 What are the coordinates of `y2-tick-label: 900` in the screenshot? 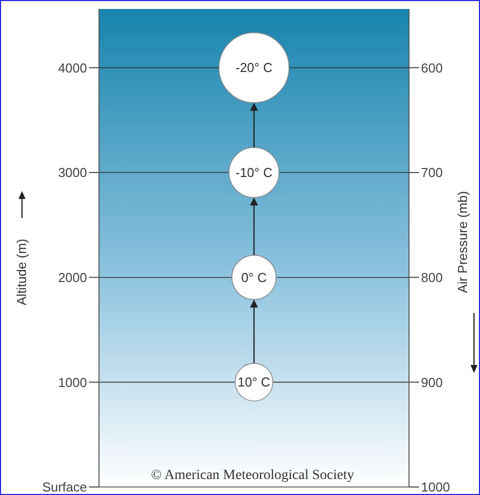 It's located at (432, 382).